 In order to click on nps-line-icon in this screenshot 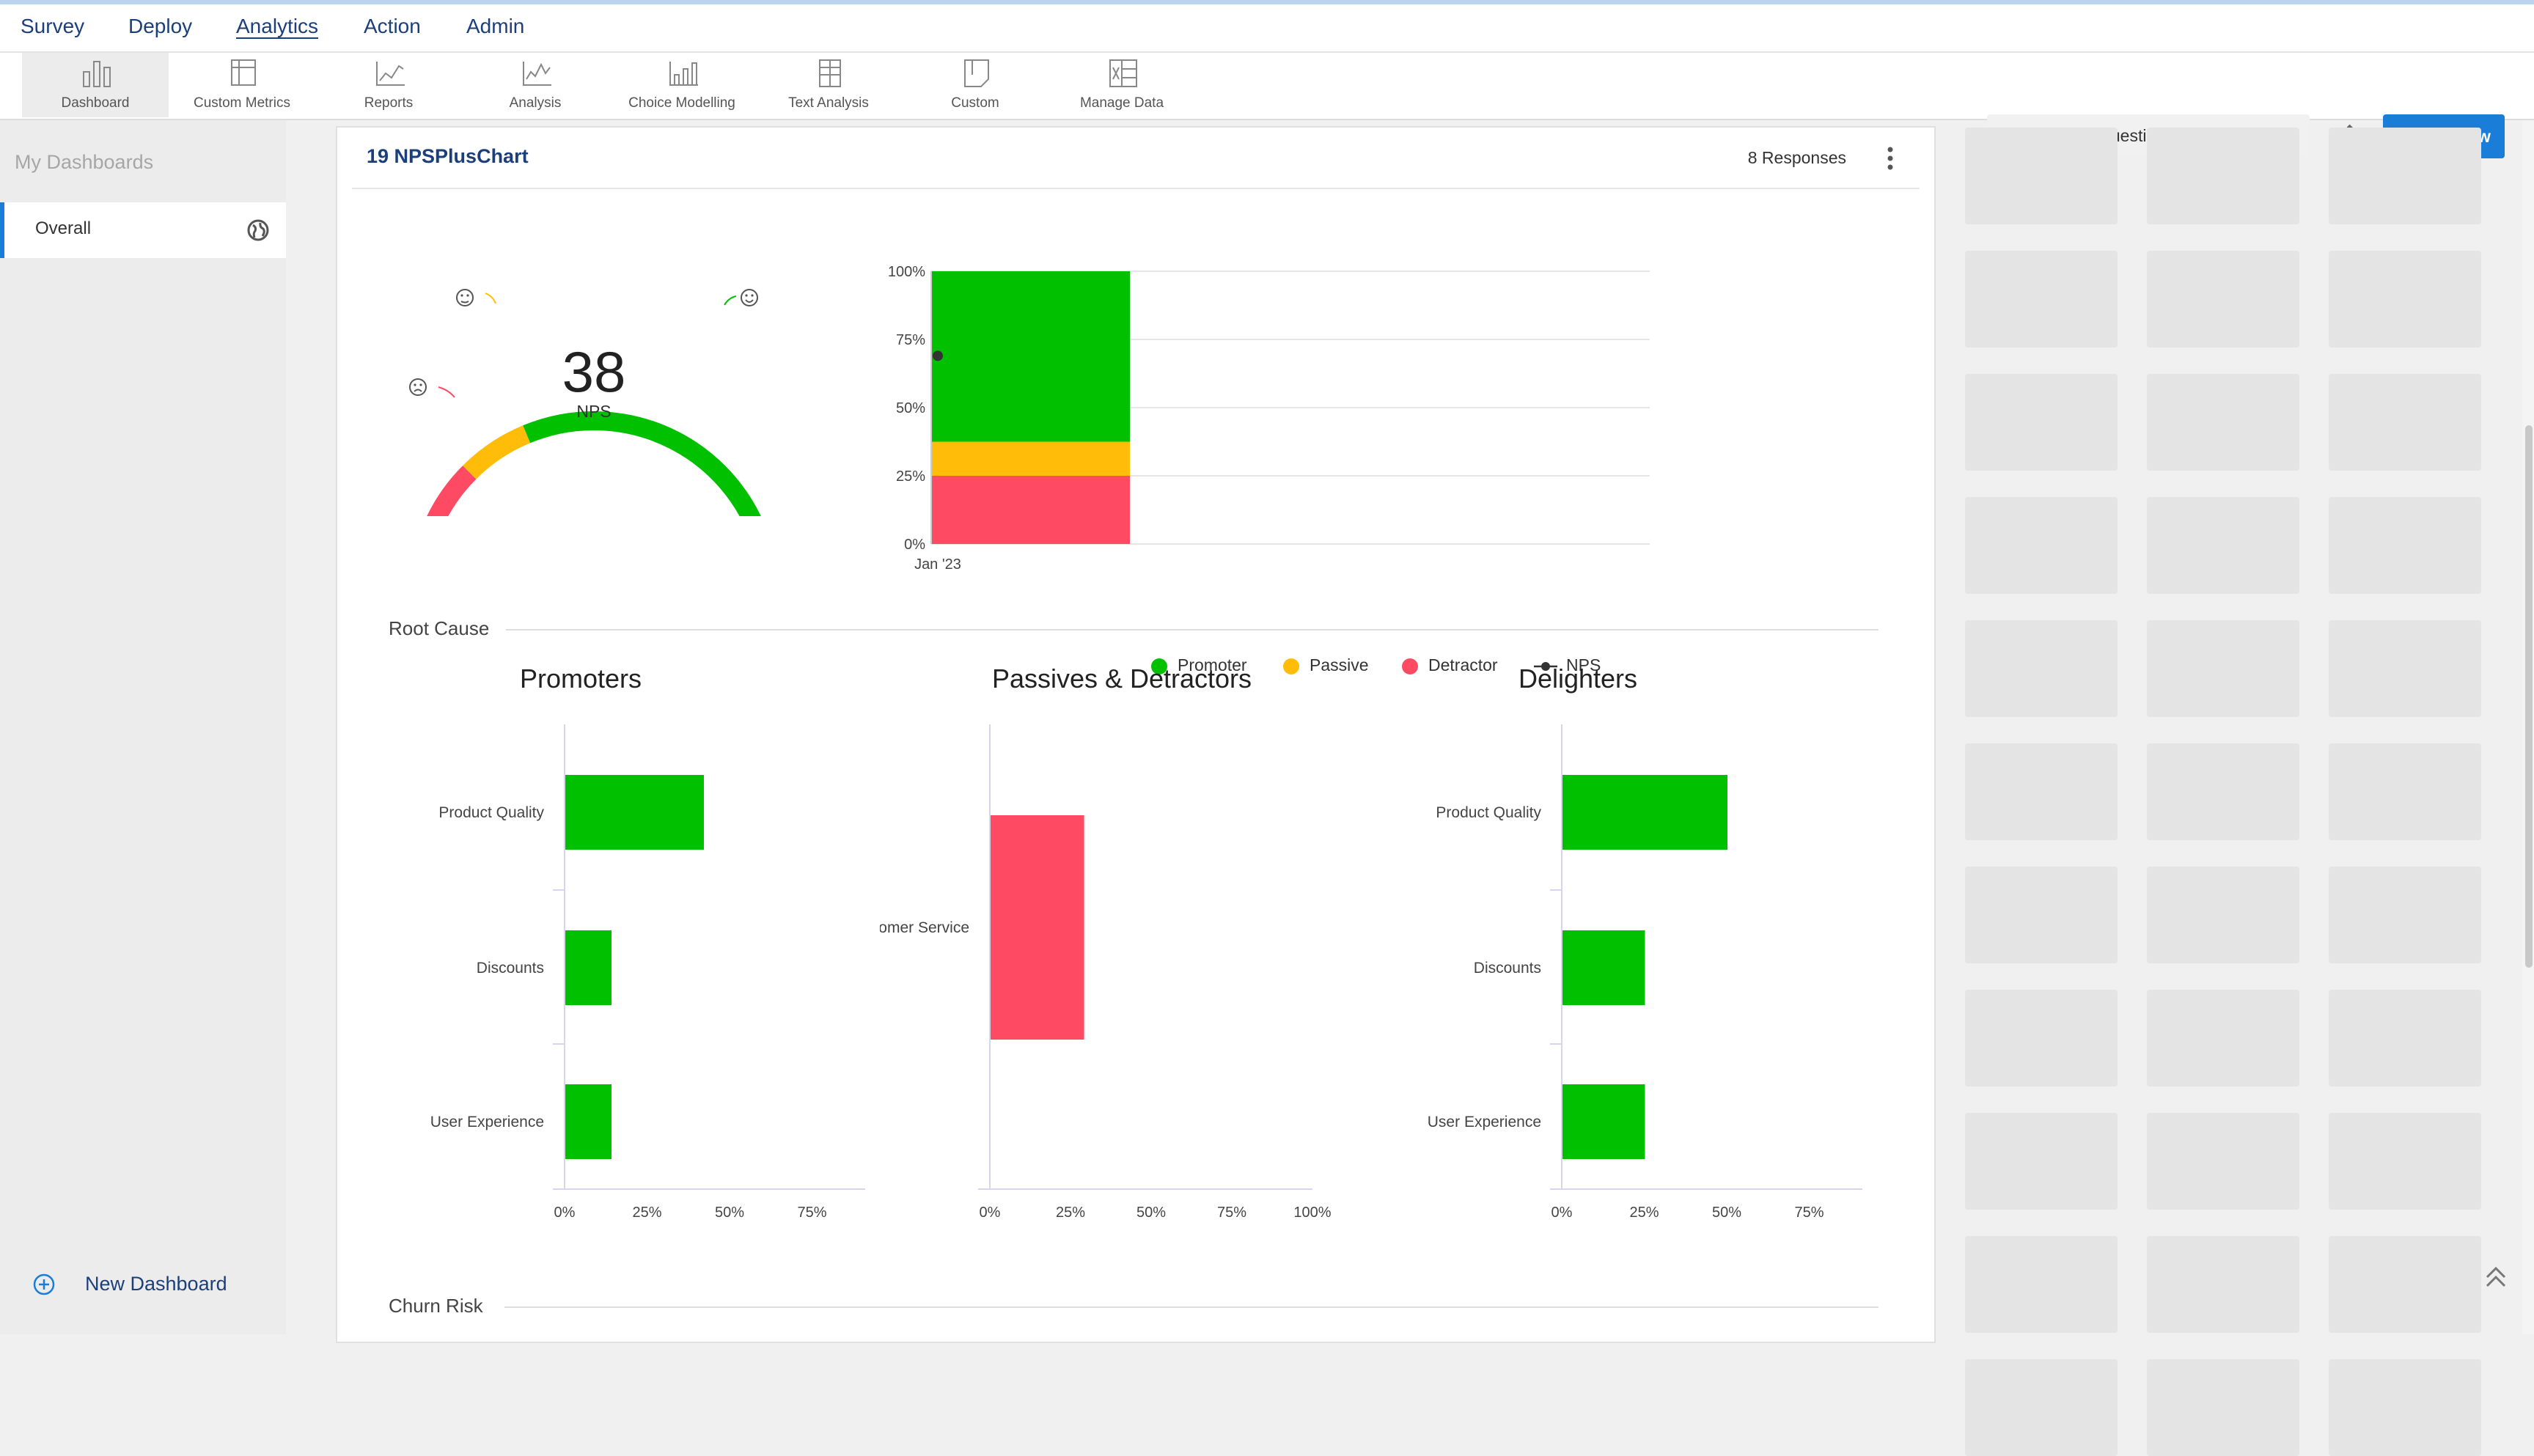, I will do `click(1545, 666)`.